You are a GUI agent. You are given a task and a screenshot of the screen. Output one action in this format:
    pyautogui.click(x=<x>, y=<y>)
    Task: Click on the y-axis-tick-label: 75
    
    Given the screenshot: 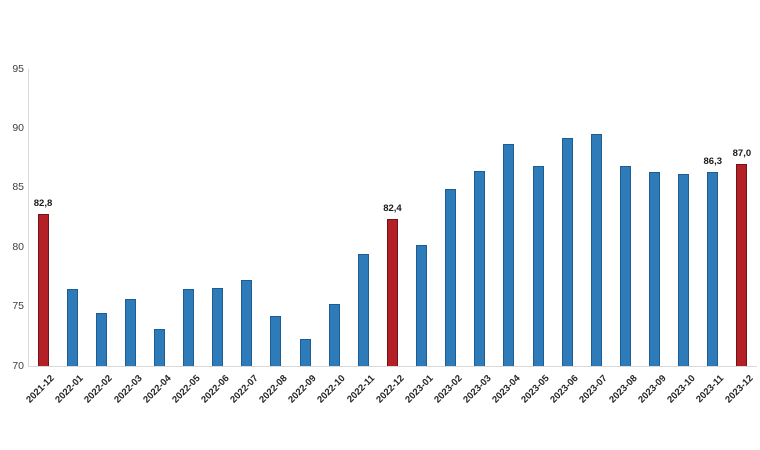 What is the action you would take?
    pyautogui.click(x=18, y=306)
    